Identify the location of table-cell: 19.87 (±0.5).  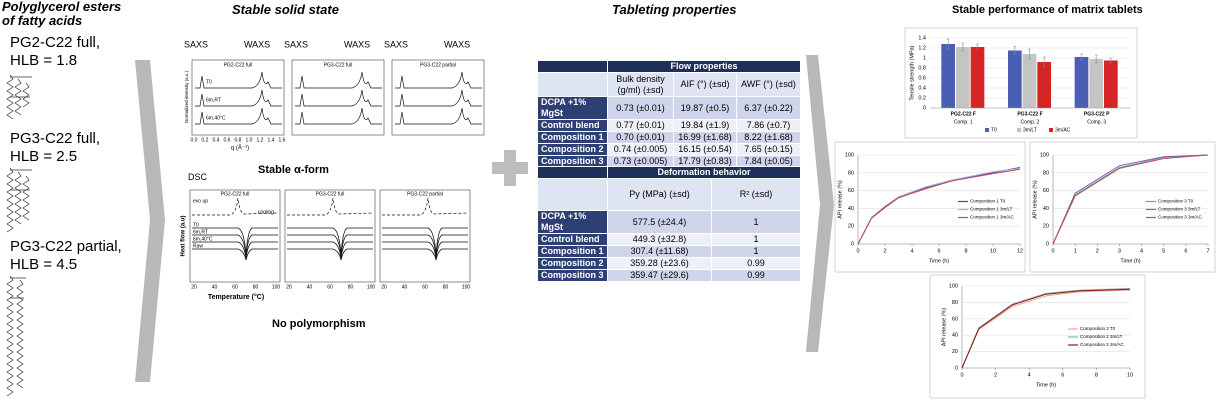
(705, 108).